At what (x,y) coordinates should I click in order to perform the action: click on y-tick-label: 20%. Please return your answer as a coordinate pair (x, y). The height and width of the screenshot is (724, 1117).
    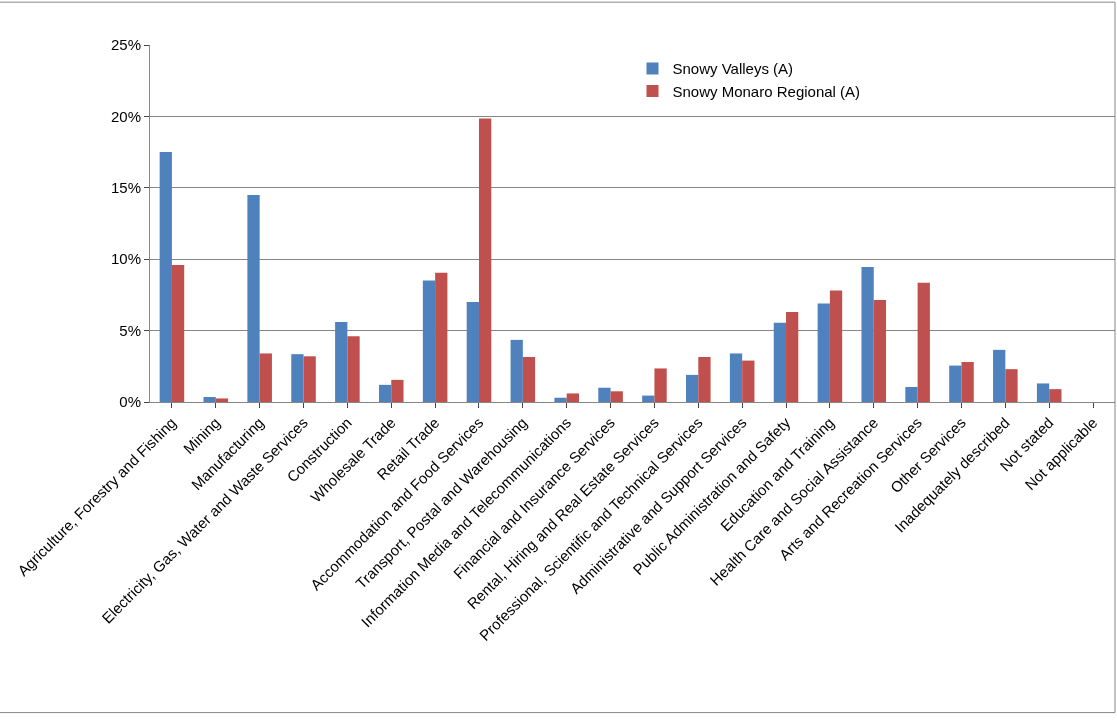
    Looking at the image, I should click on (125, 116).